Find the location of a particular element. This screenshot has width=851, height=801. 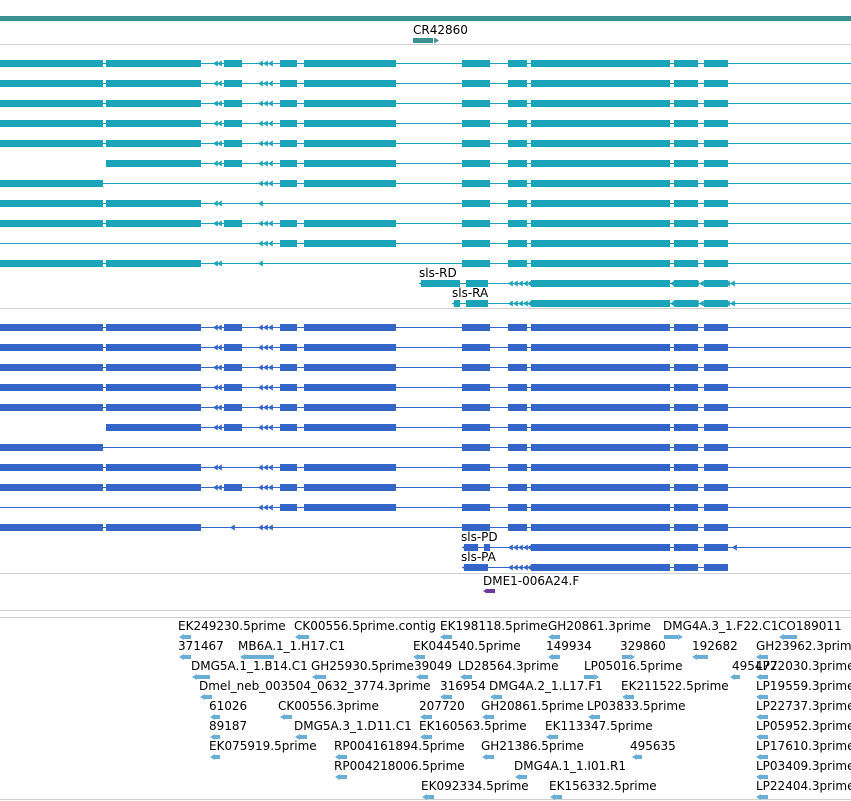

ncrna-feature is located at coordinates (423, 40).